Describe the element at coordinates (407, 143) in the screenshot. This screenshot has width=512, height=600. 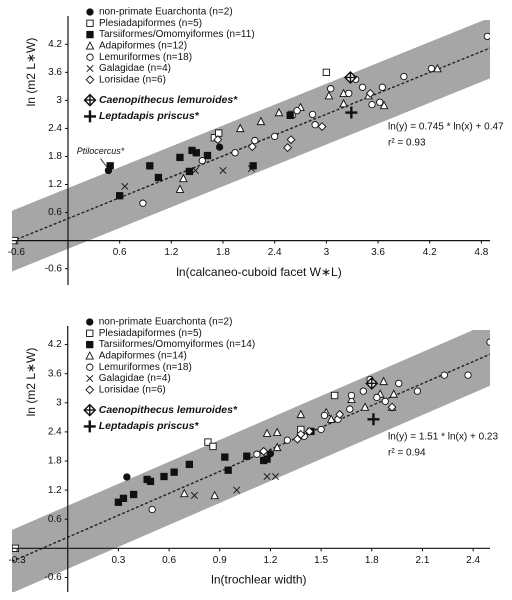
I see `r-squared: r² = 0.93` at that location.